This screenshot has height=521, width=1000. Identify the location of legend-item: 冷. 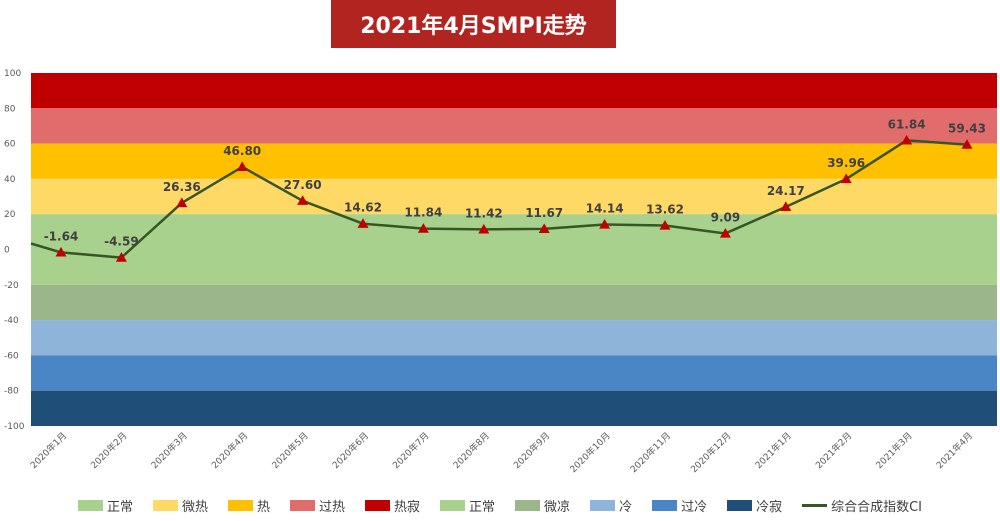
(611, 505).